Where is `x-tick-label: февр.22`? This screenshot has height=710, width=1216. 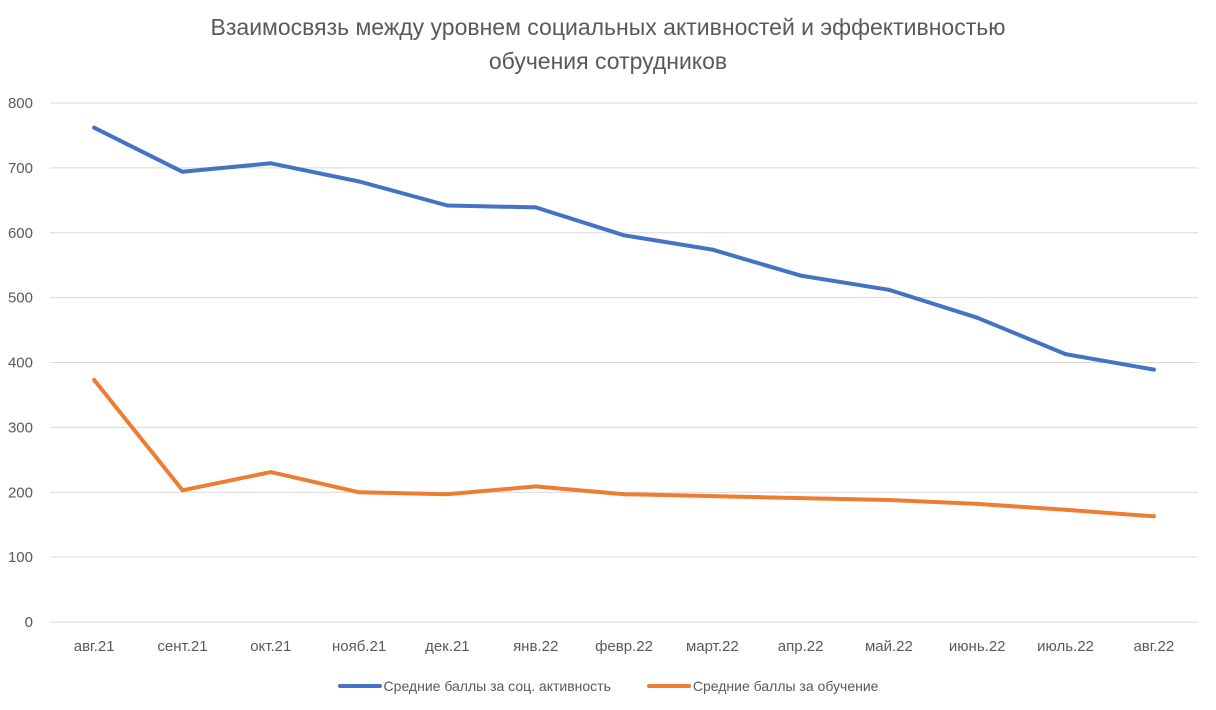 x-tick-label: февр.22 is located at coordinates (624, 646).